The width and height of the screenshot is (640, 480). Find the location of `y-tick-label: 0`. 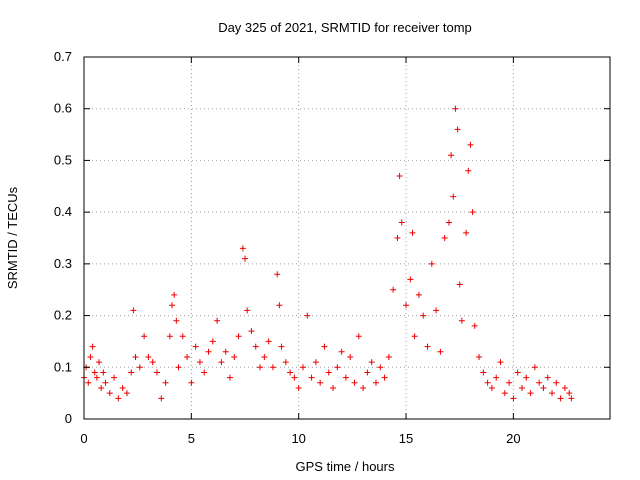

y-tick-label: 0 is located at coordinates (68, 418).